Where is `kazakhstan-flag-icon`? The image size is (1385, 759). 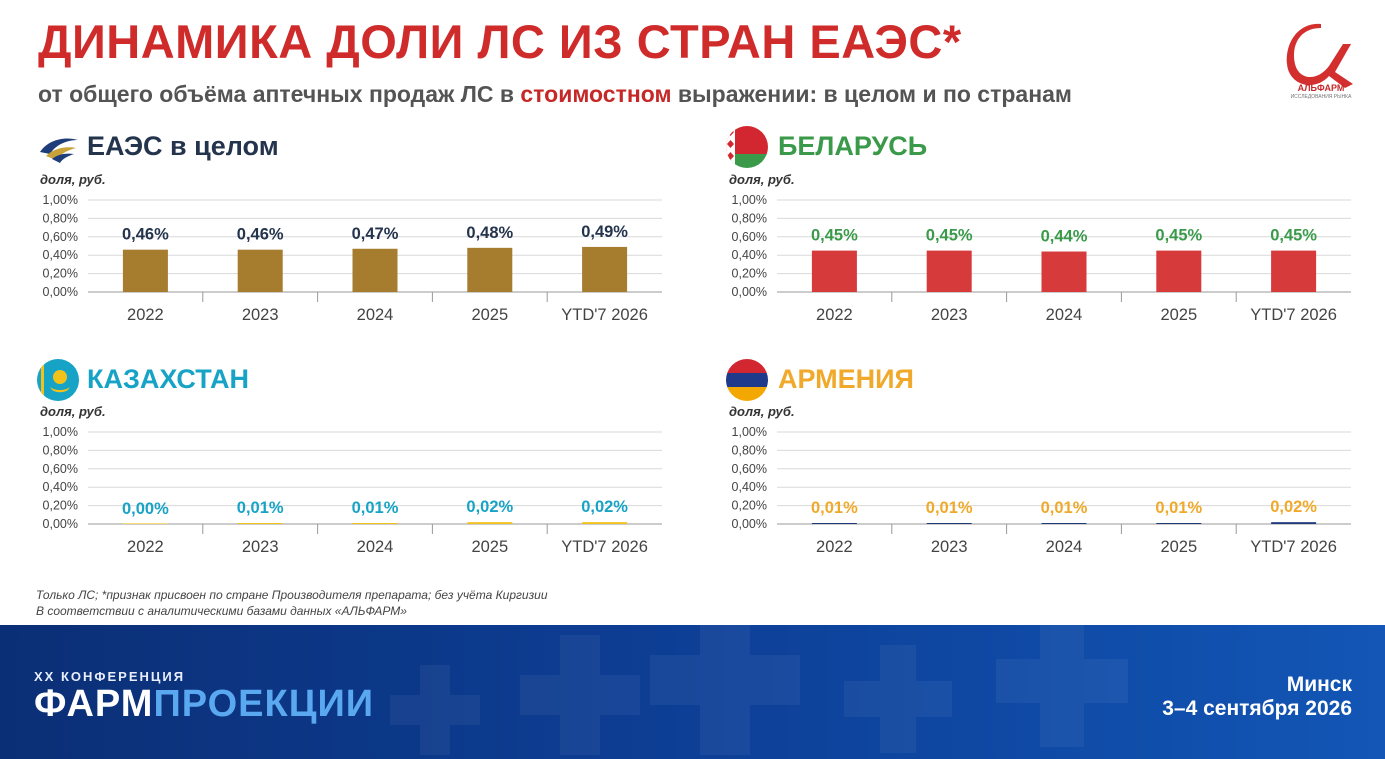
kazakhstan-flag-icon is located at coordinates (58, 380).